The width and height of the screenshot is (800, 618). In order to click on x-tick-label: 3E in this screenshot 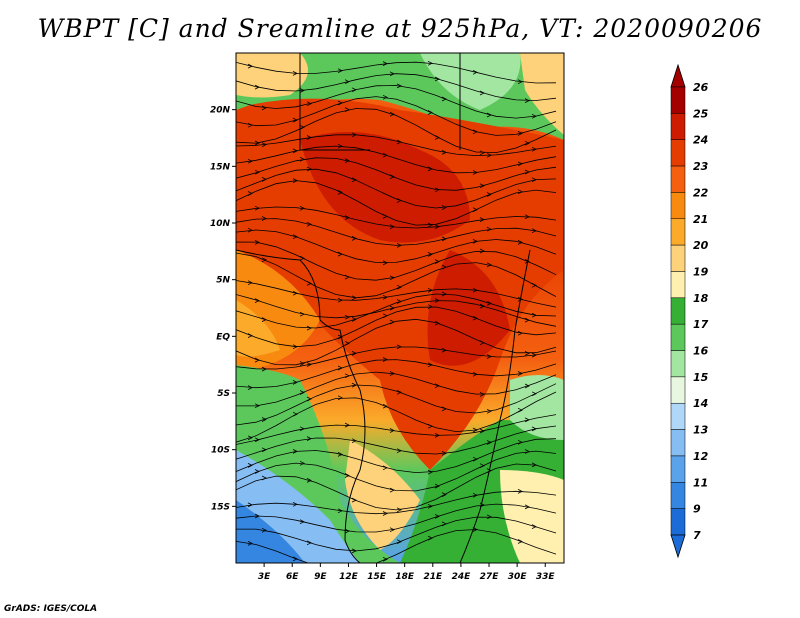, I will do `click(264, 577)`.